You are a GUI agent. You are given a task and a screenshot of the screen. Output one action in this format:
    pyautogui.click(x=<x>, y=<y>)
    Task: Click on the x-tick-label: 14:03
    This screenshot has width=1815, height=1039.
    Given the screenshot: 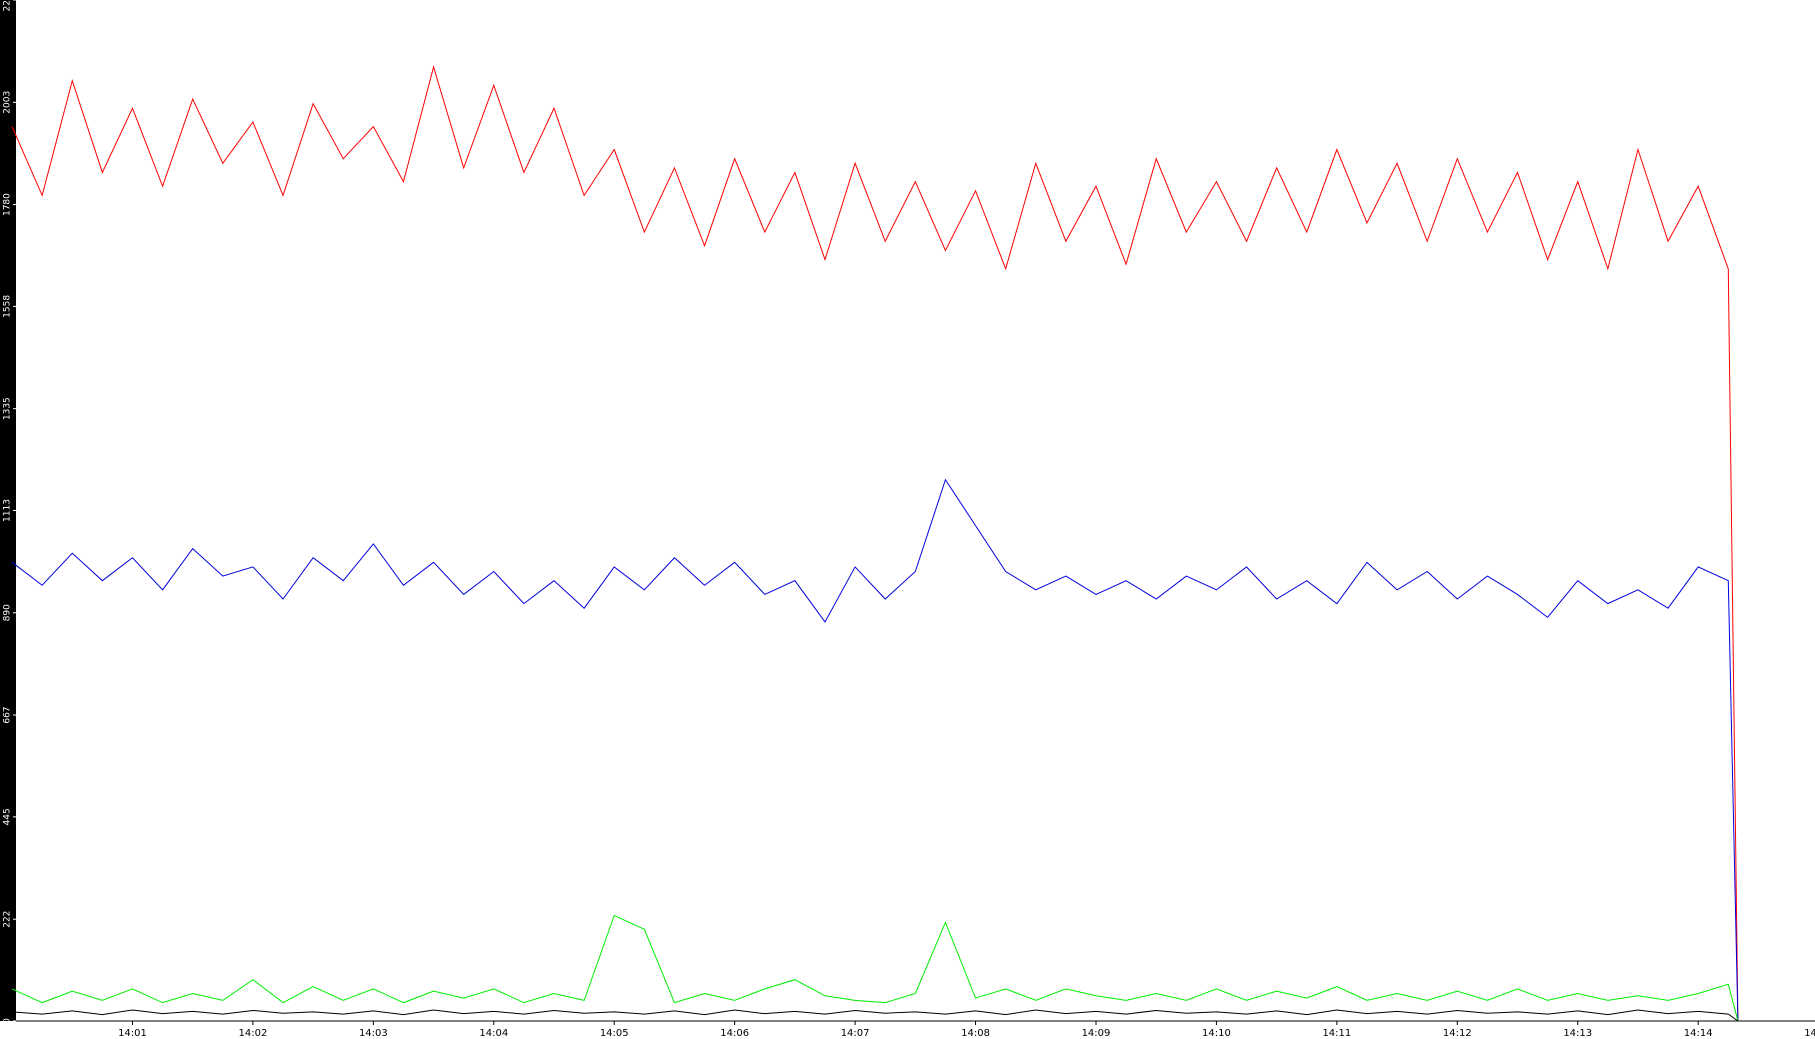 What is the action you would take?
    pyautogui.click(x=373, y=1033)
    